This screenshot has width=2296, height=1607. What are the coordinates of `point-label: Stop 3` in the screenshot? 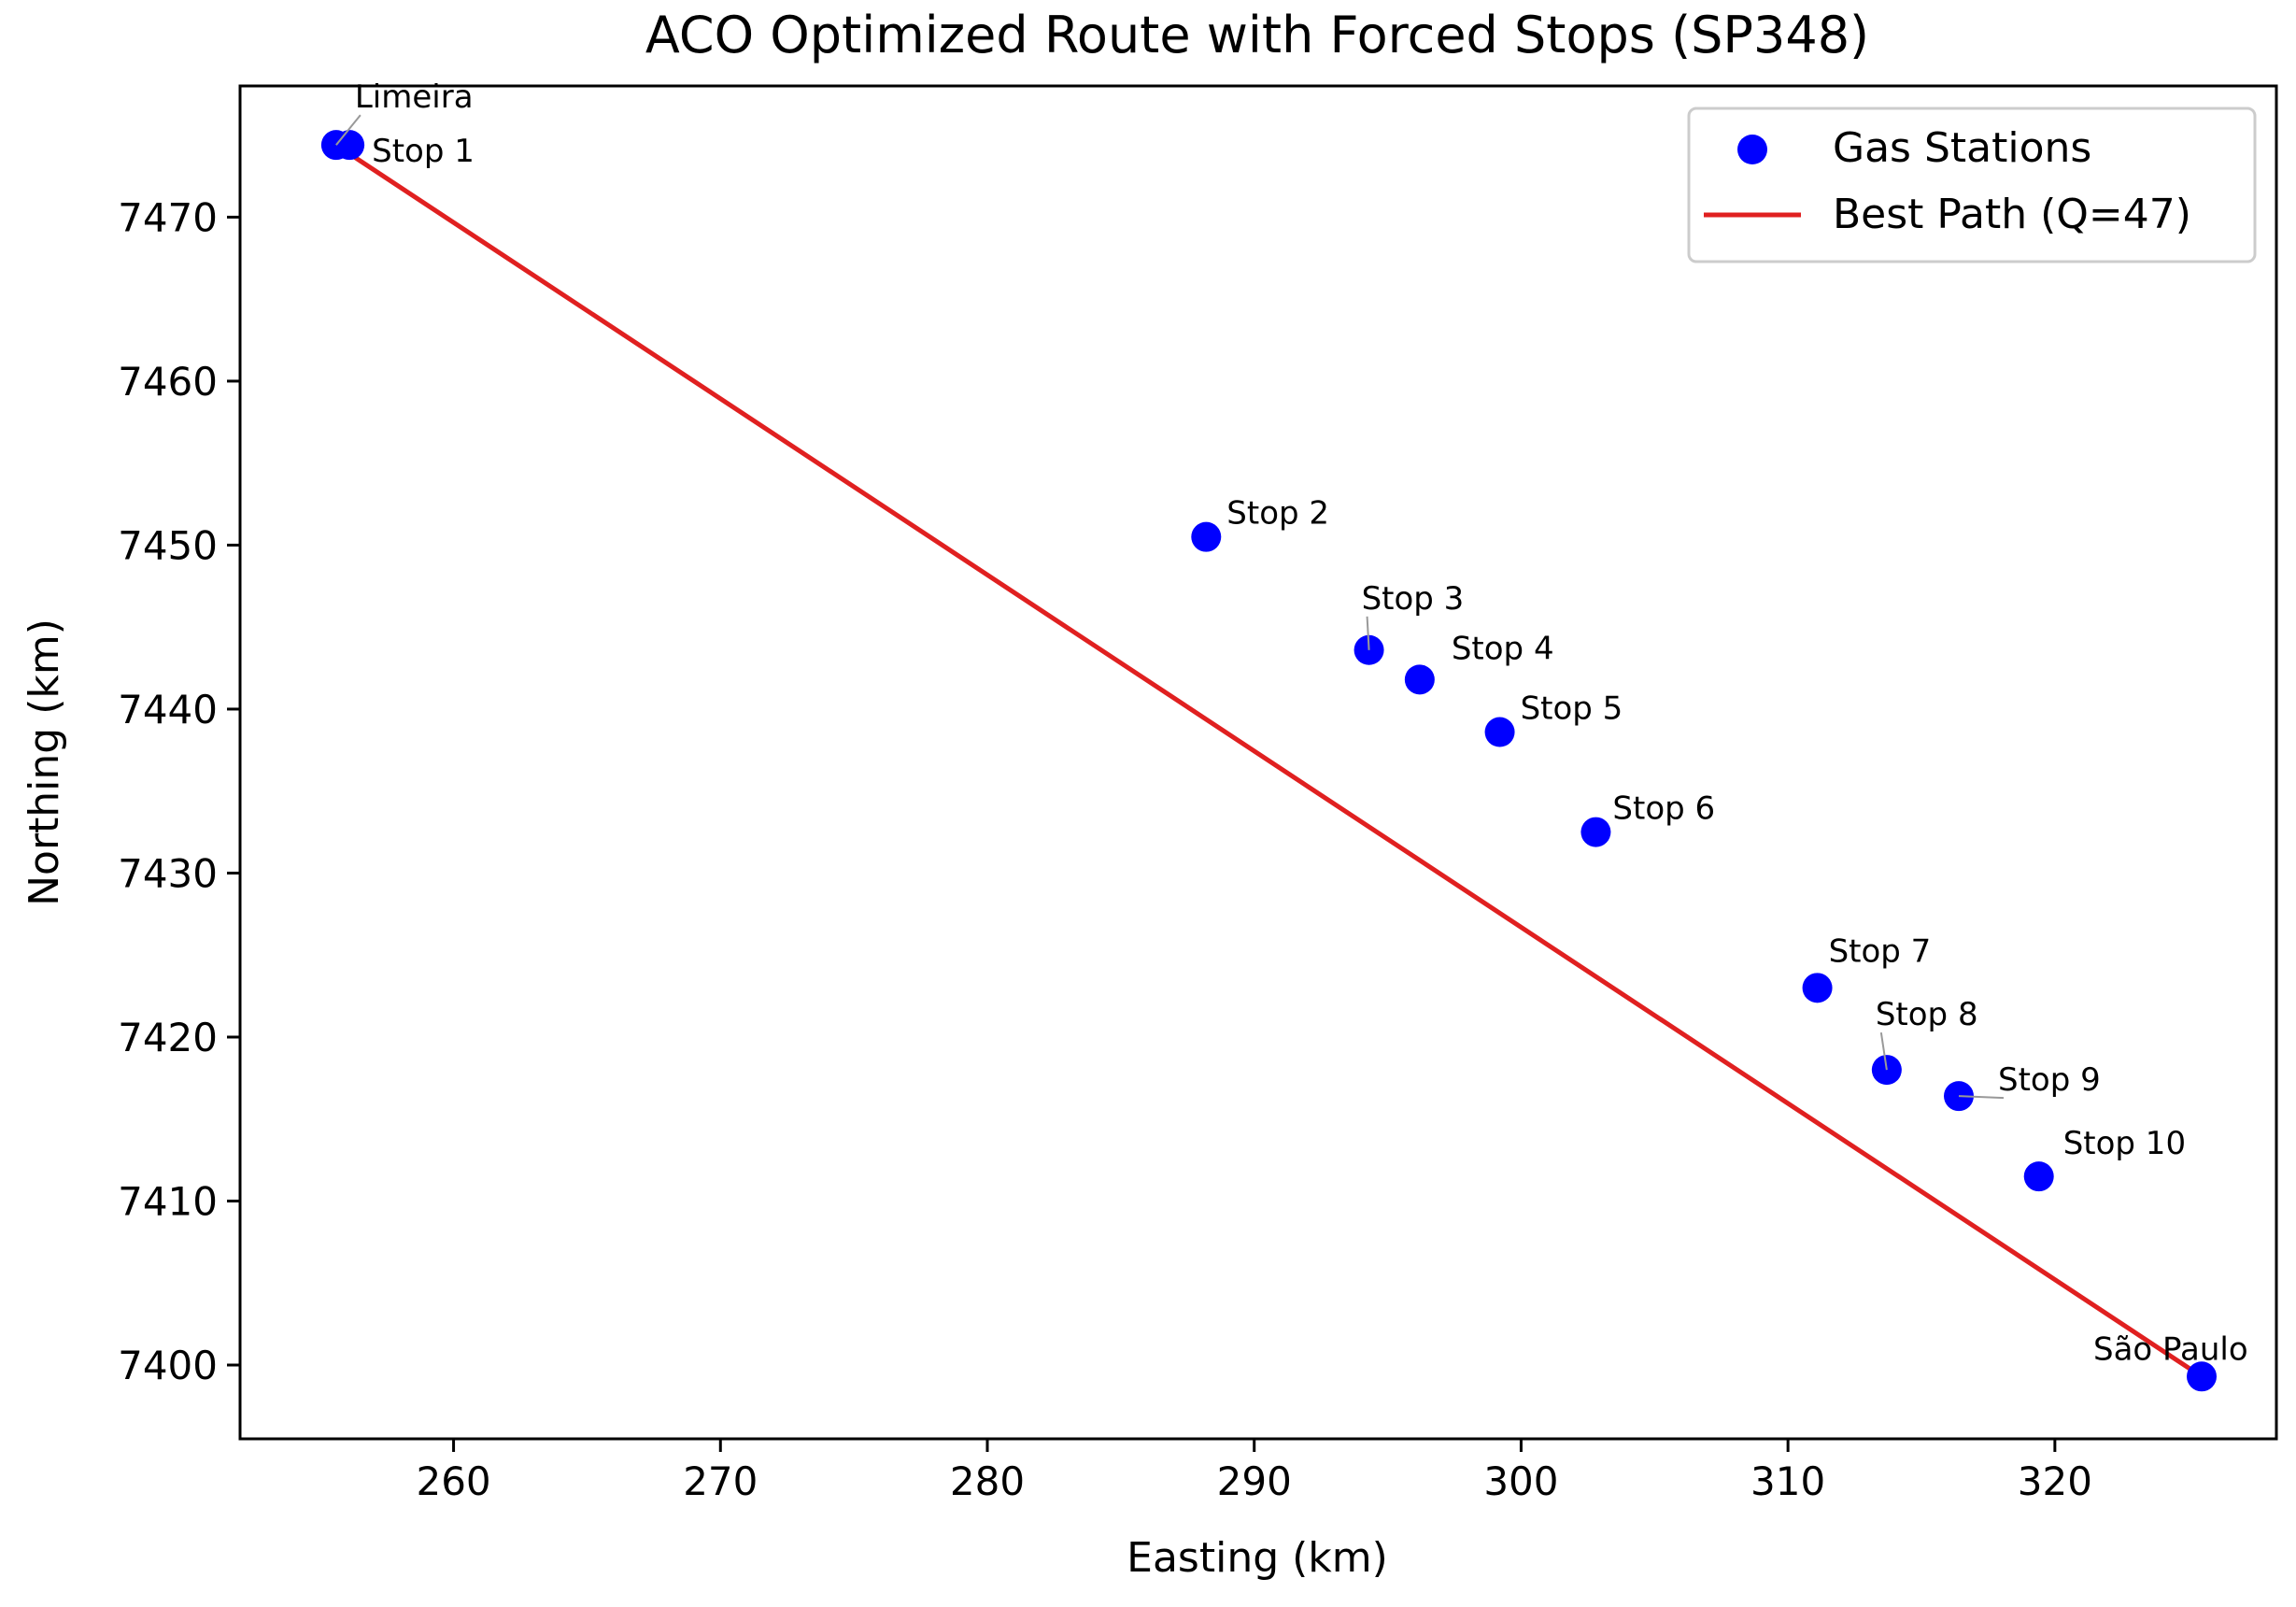 It's located at (1414, 599).